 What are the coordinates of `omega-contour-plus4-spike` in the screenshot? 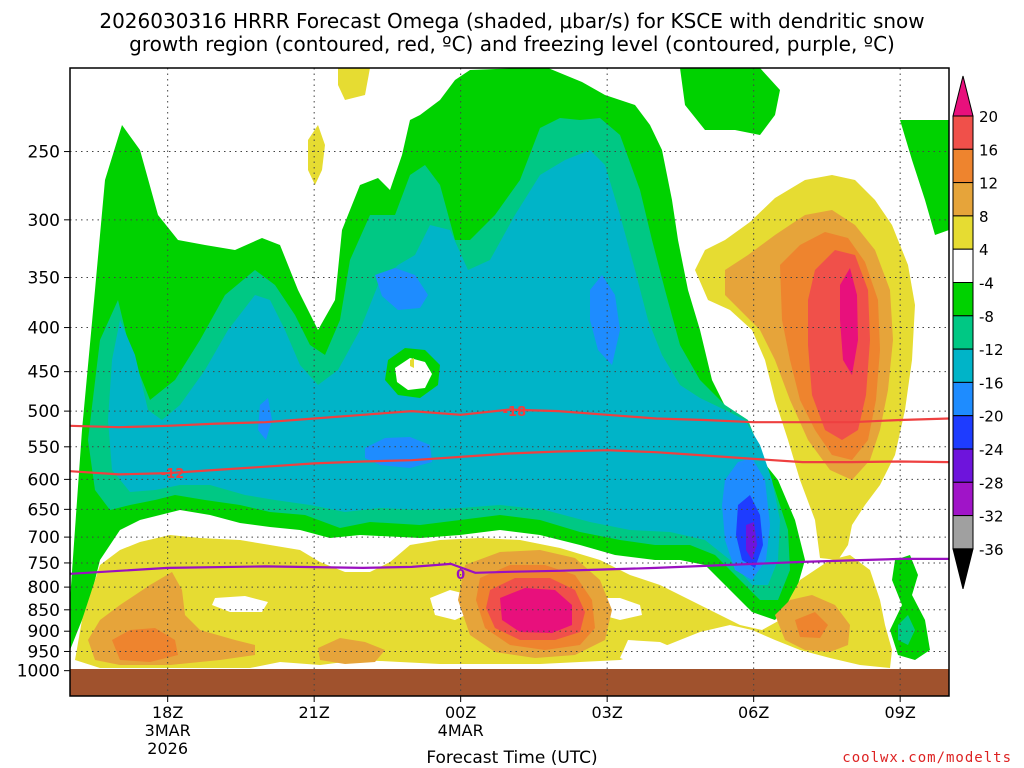 It's located at (316, 155).